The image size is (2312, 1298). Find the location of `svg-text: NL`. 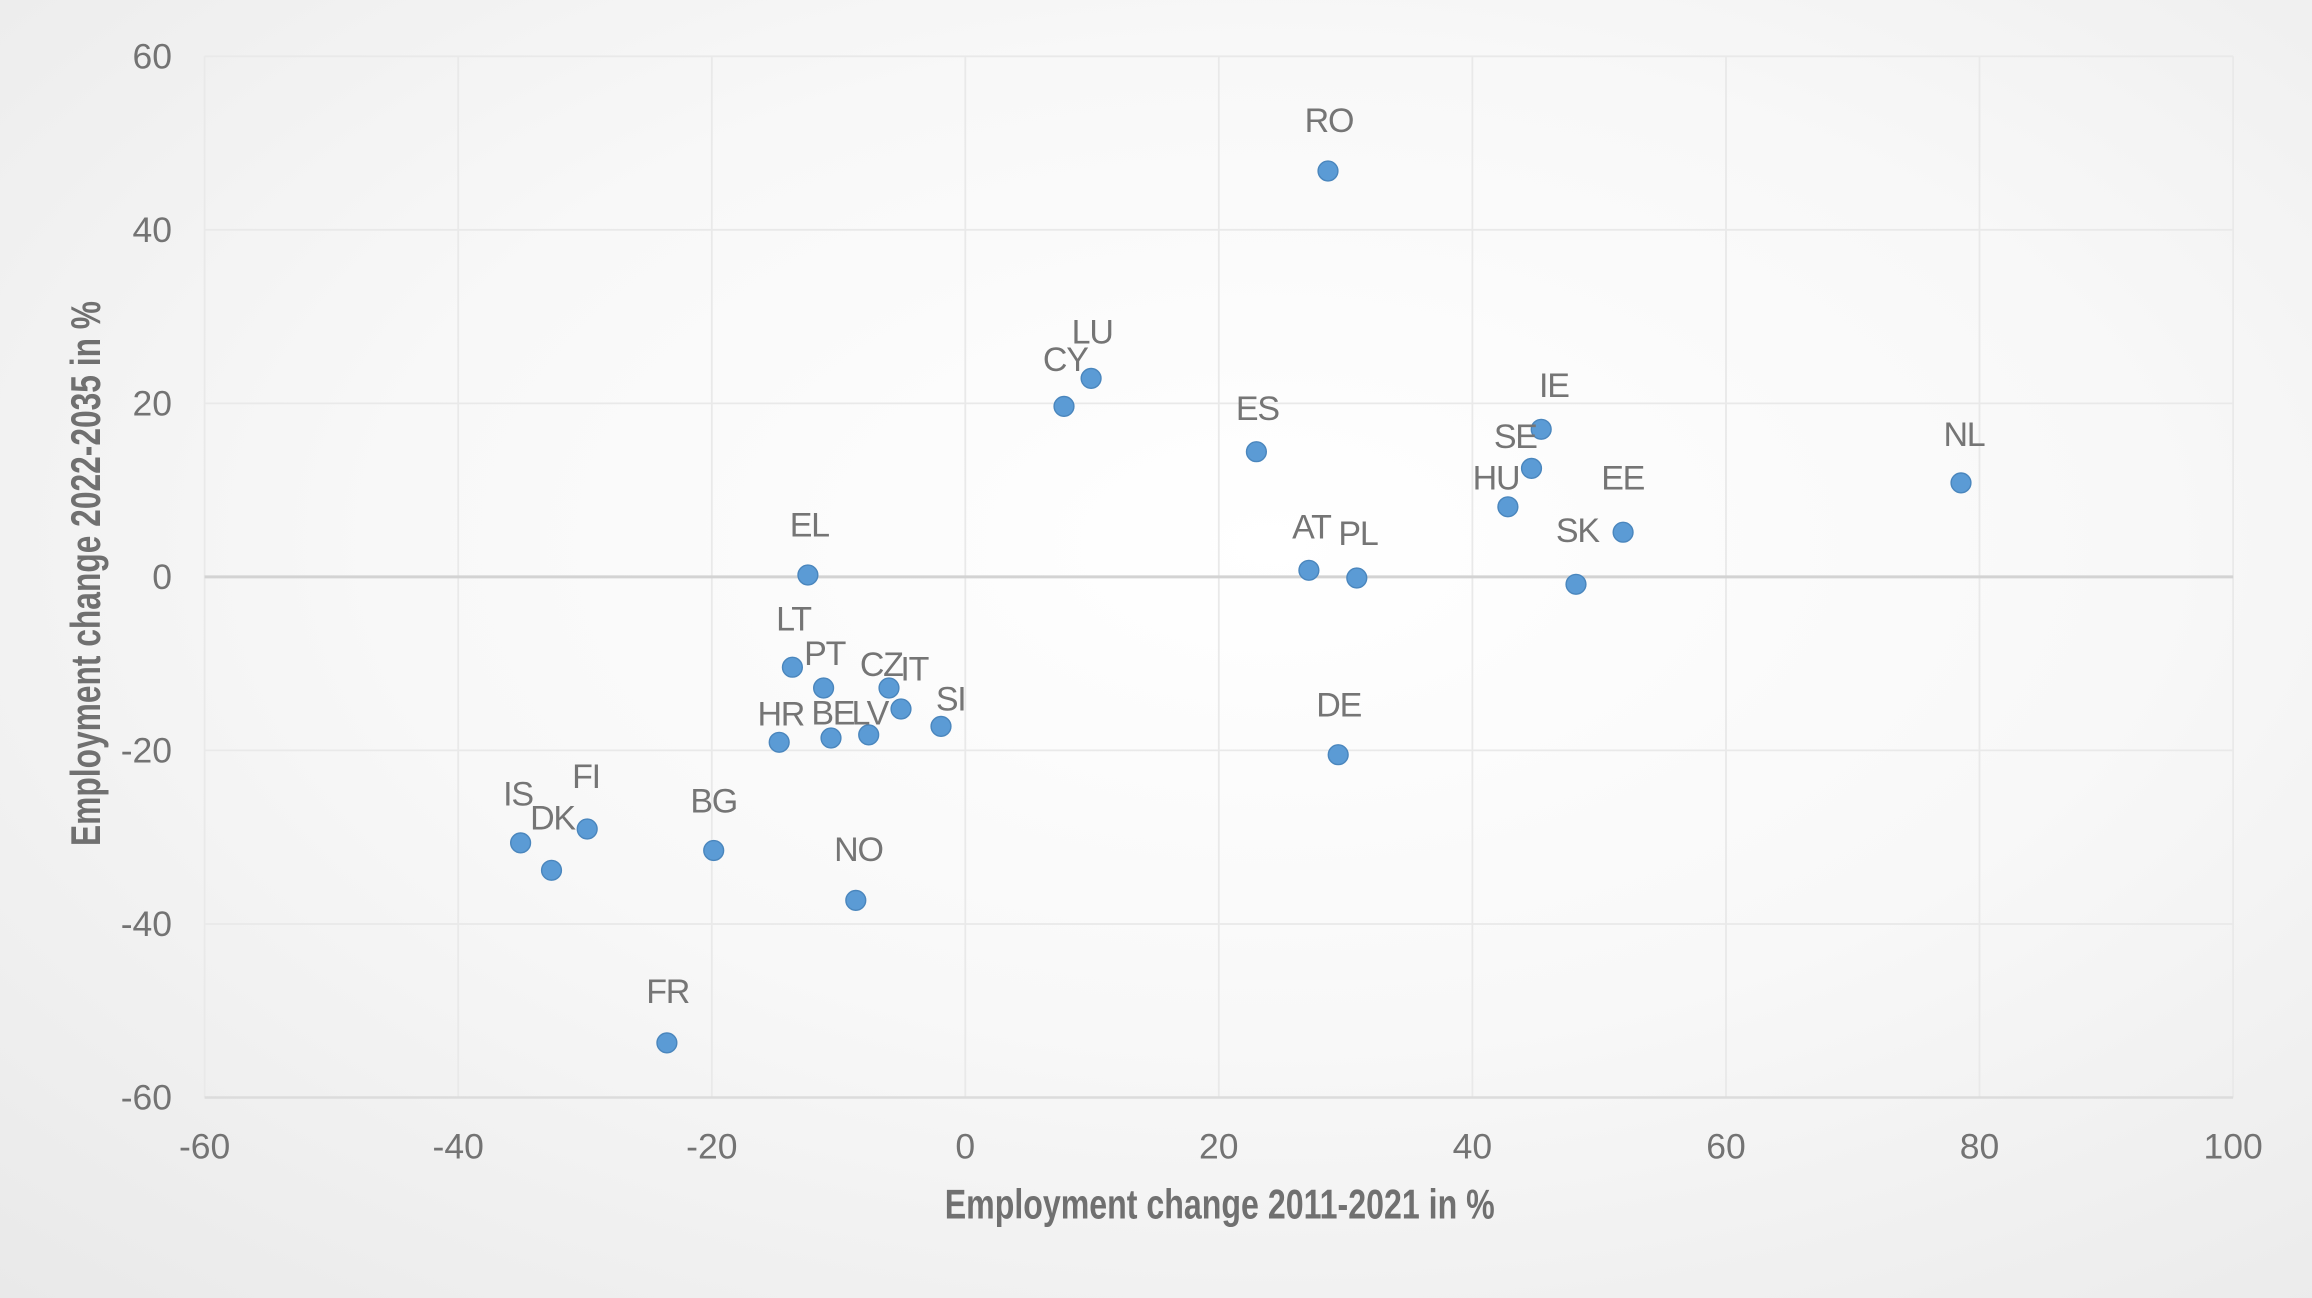

svg-text: NL is located at coordinates (1963, 435).